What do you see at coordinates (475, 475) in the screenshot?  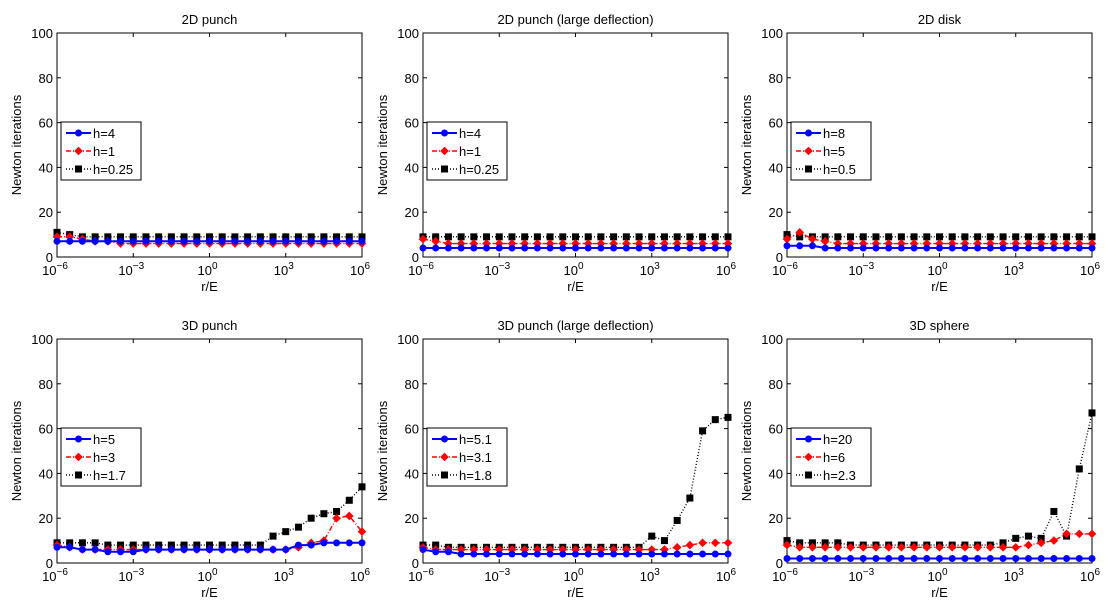 I see `legend-label: h=1.8` at bounding box center [475, 475].